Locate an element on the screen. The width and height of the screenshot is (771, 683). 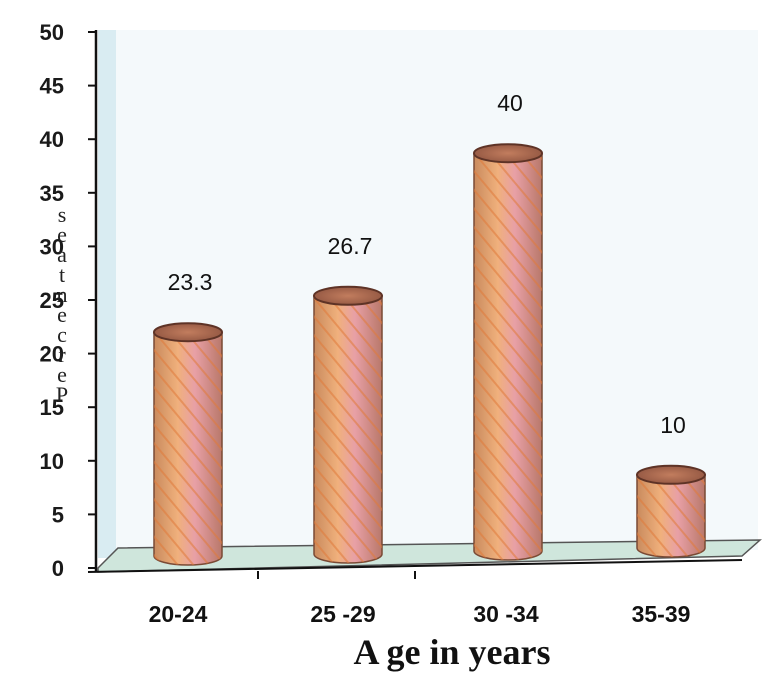
y-axis-title-letter: c is located at coordinates (62, 334).